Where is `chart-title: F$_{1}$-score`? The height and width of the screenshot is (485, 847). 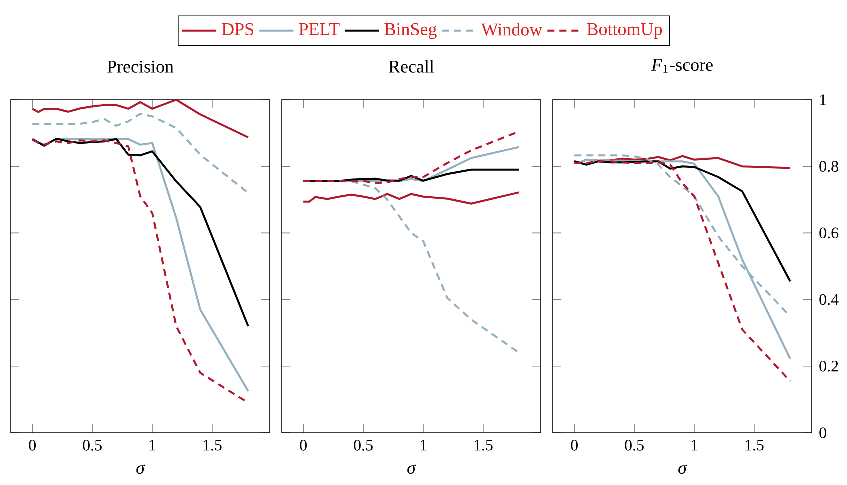
chart-title: F$_{1}$-score is located at coordinates (682, 66).